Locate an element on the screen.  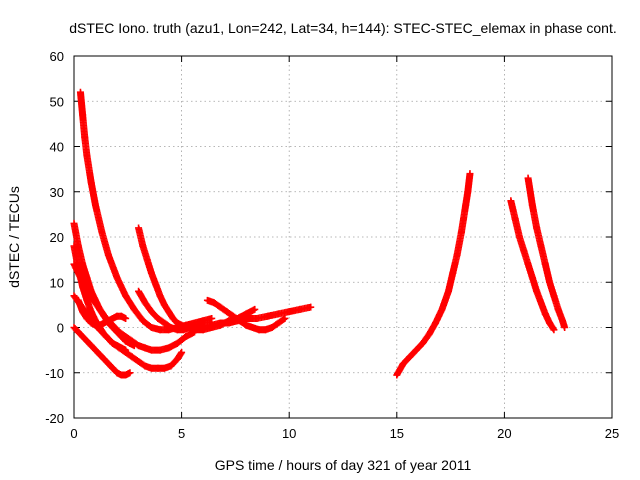
x-tick-label: 20 is located at coordinates (504, 433).